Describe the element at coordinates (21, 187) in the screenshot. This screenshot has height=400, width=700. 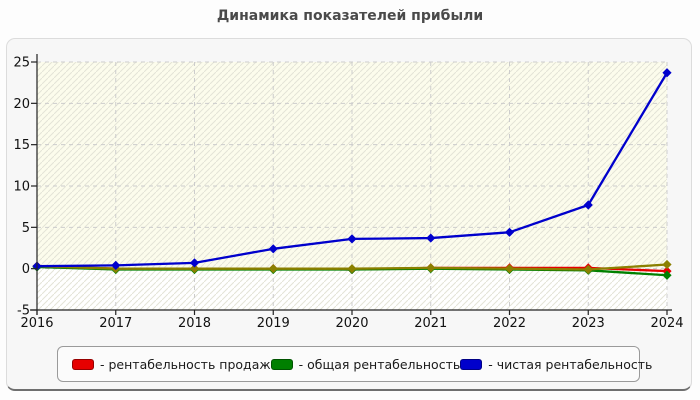
I see `y-tick-label: 10` at that location.